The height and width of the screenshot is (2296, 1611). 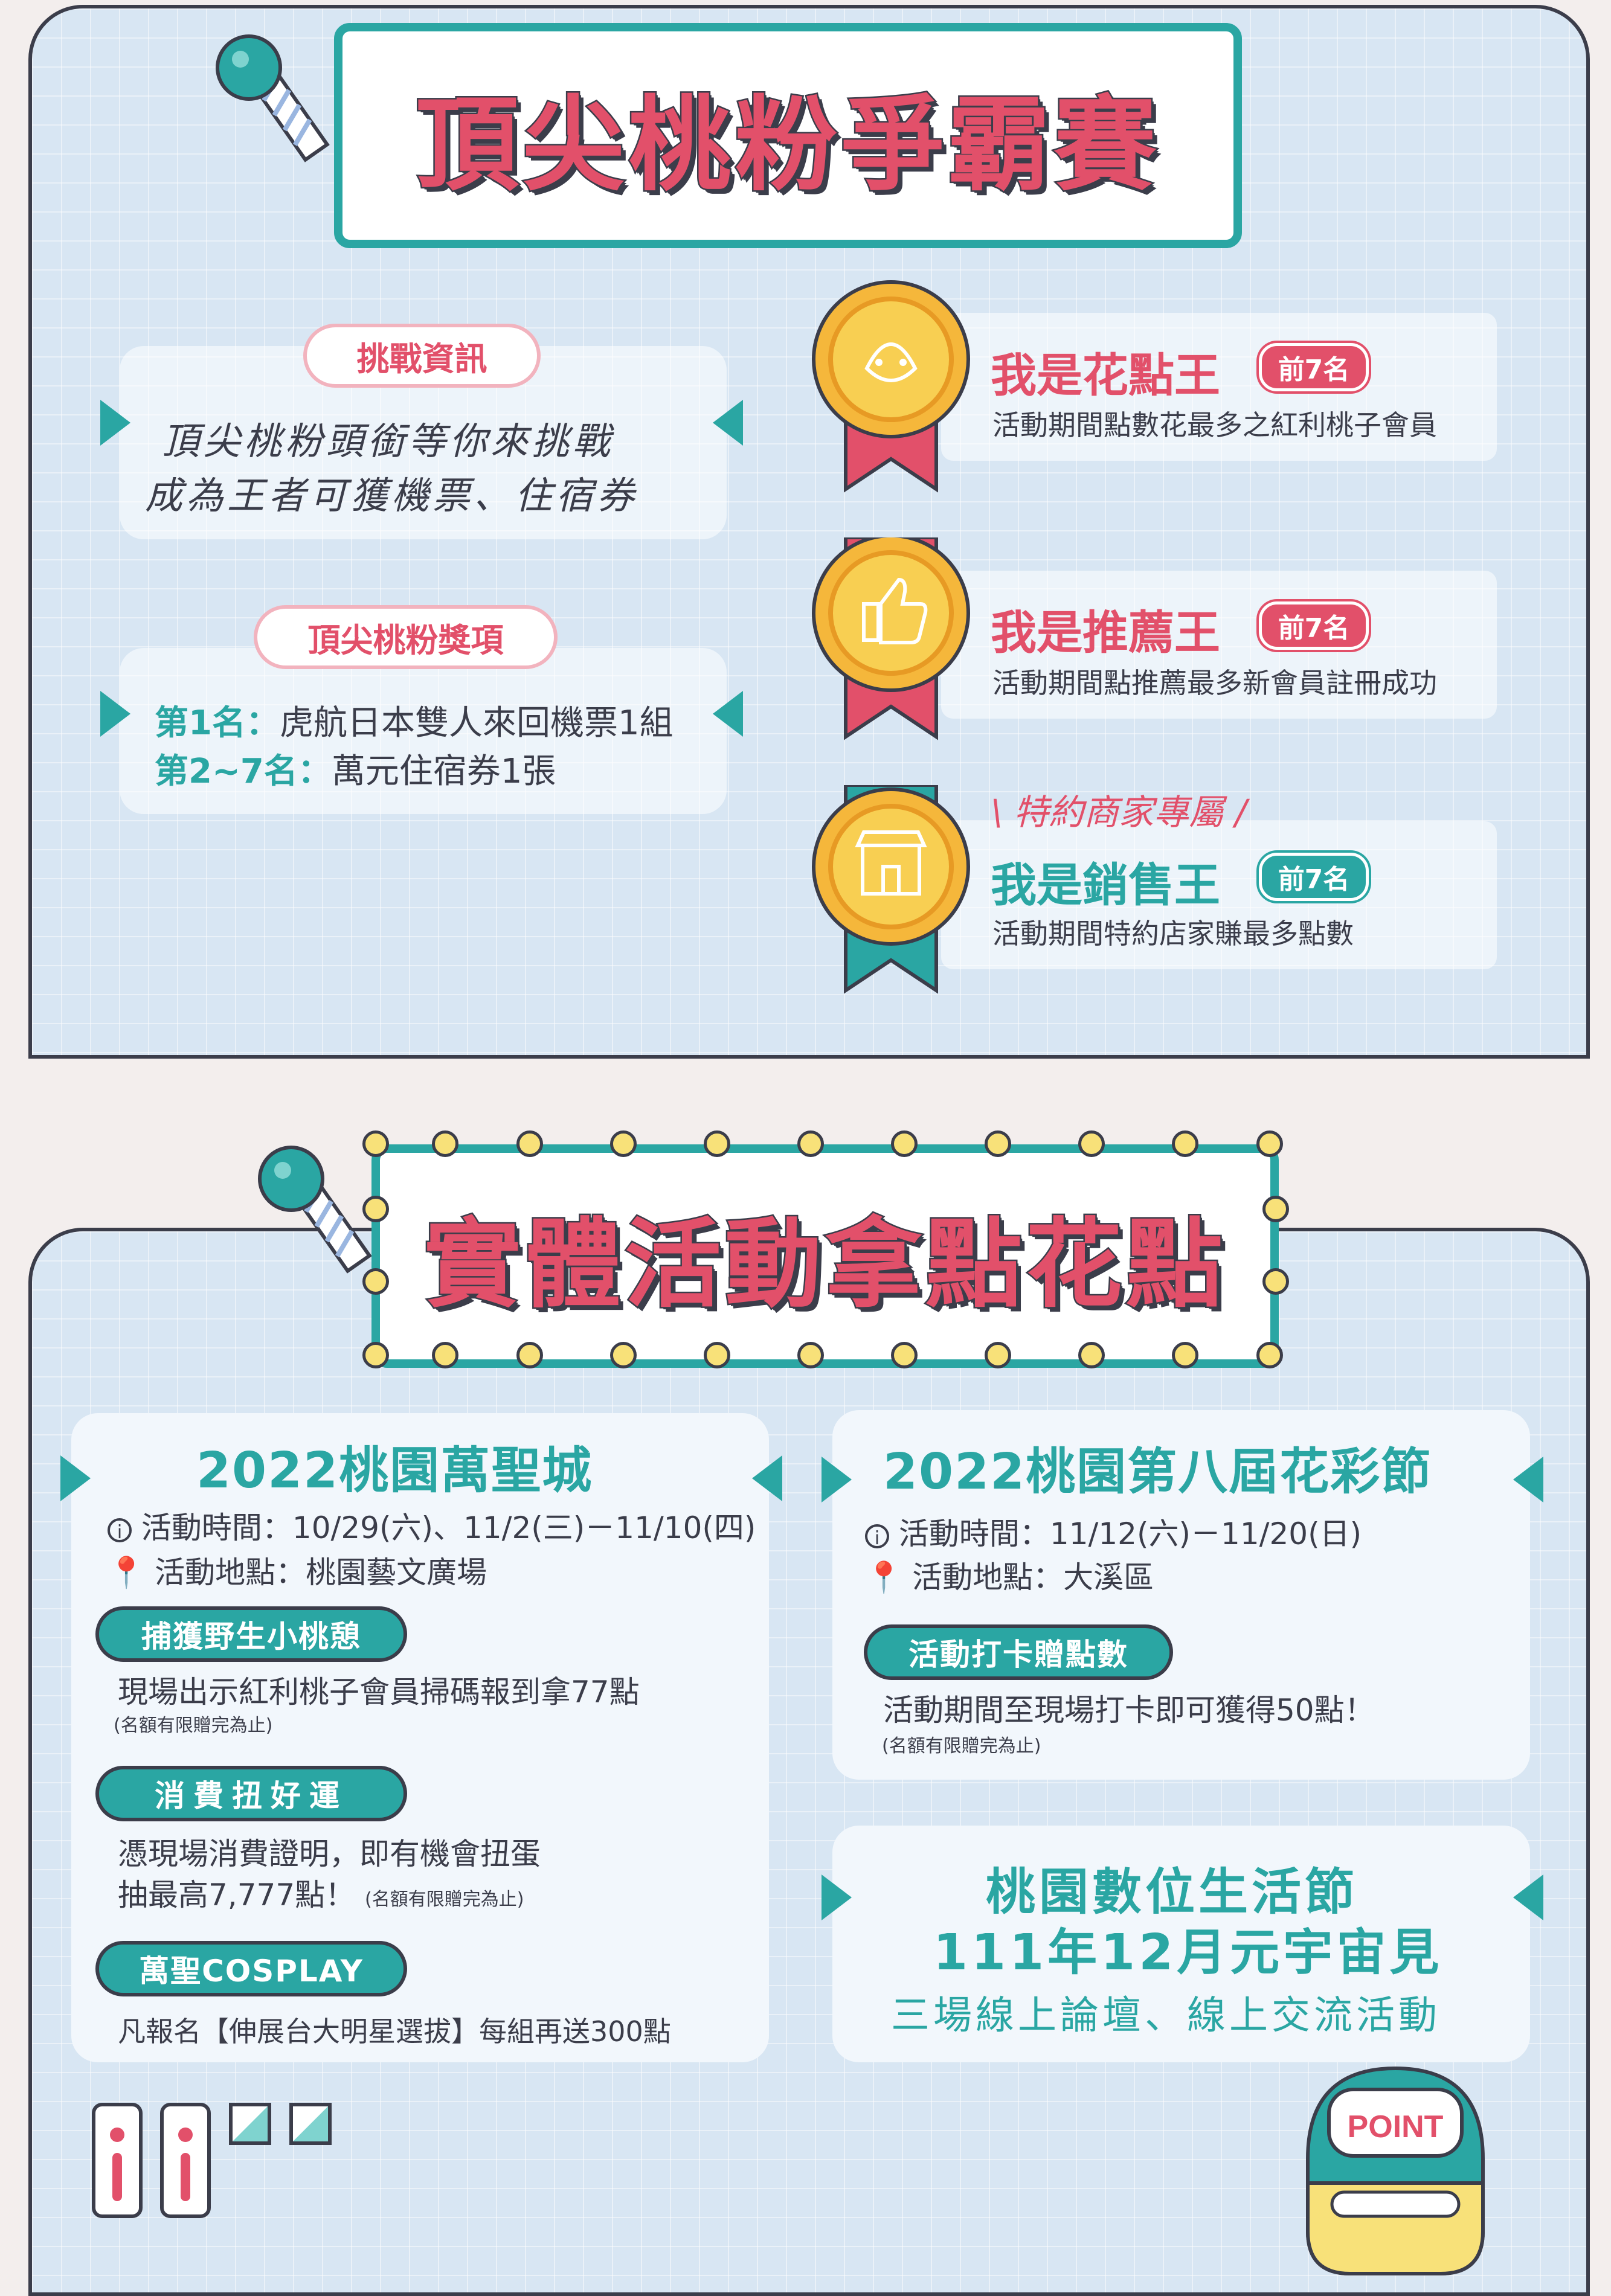 I want to click on prize-row-1: 第1名：虎航日本雙人來回機票1組, so click(x=414, y=720).